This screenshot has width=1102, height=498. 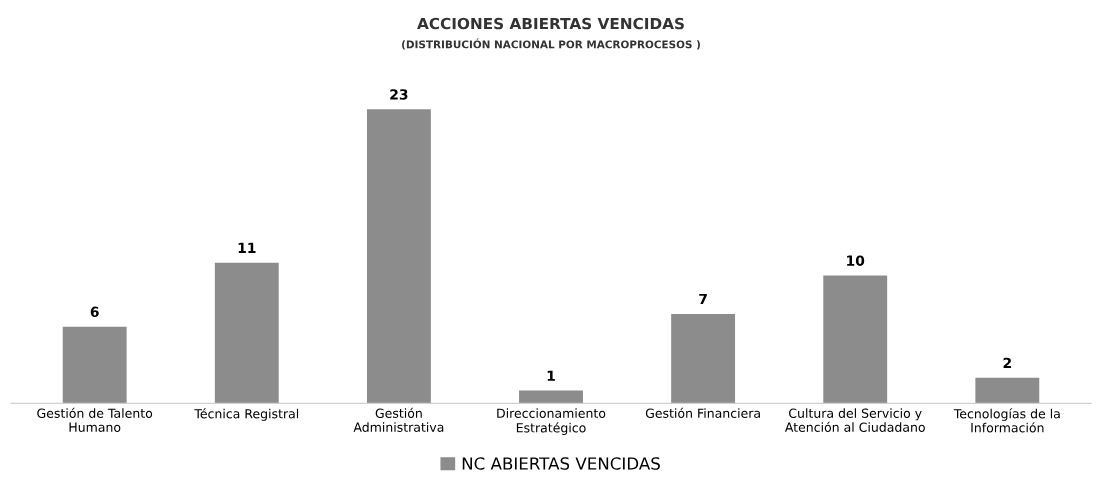 I want to click on legend-label: NC ABIERTAS VENCIDAS, so click(x=561, y=463).